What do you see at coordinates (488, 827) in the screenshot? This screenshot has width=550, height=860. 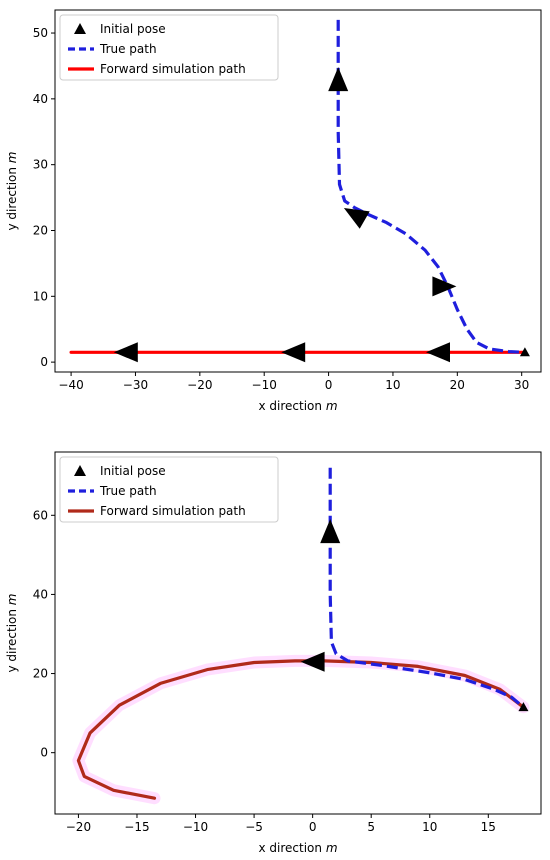 I see `x-tick-label: 15` at bounding box center [488, 827].